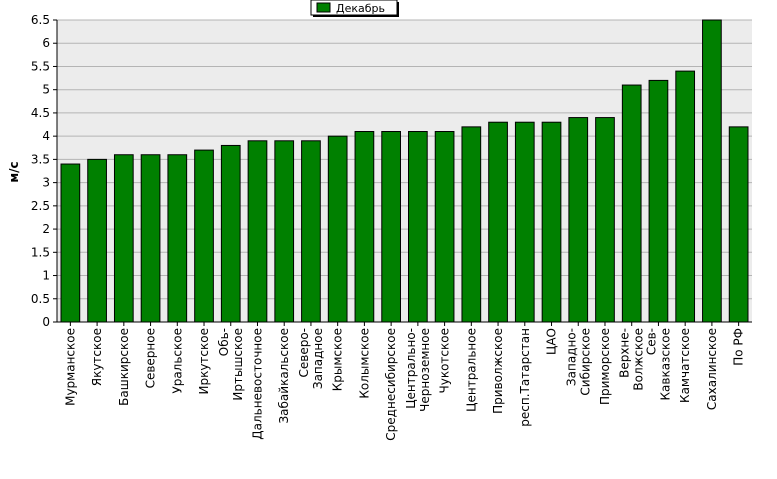 The image size is (777, 479). What do you see at coordinates (257, 384) in the screenshot?
I see `x-tick-label: Дальневосточное` at bounding box center [257, 384].